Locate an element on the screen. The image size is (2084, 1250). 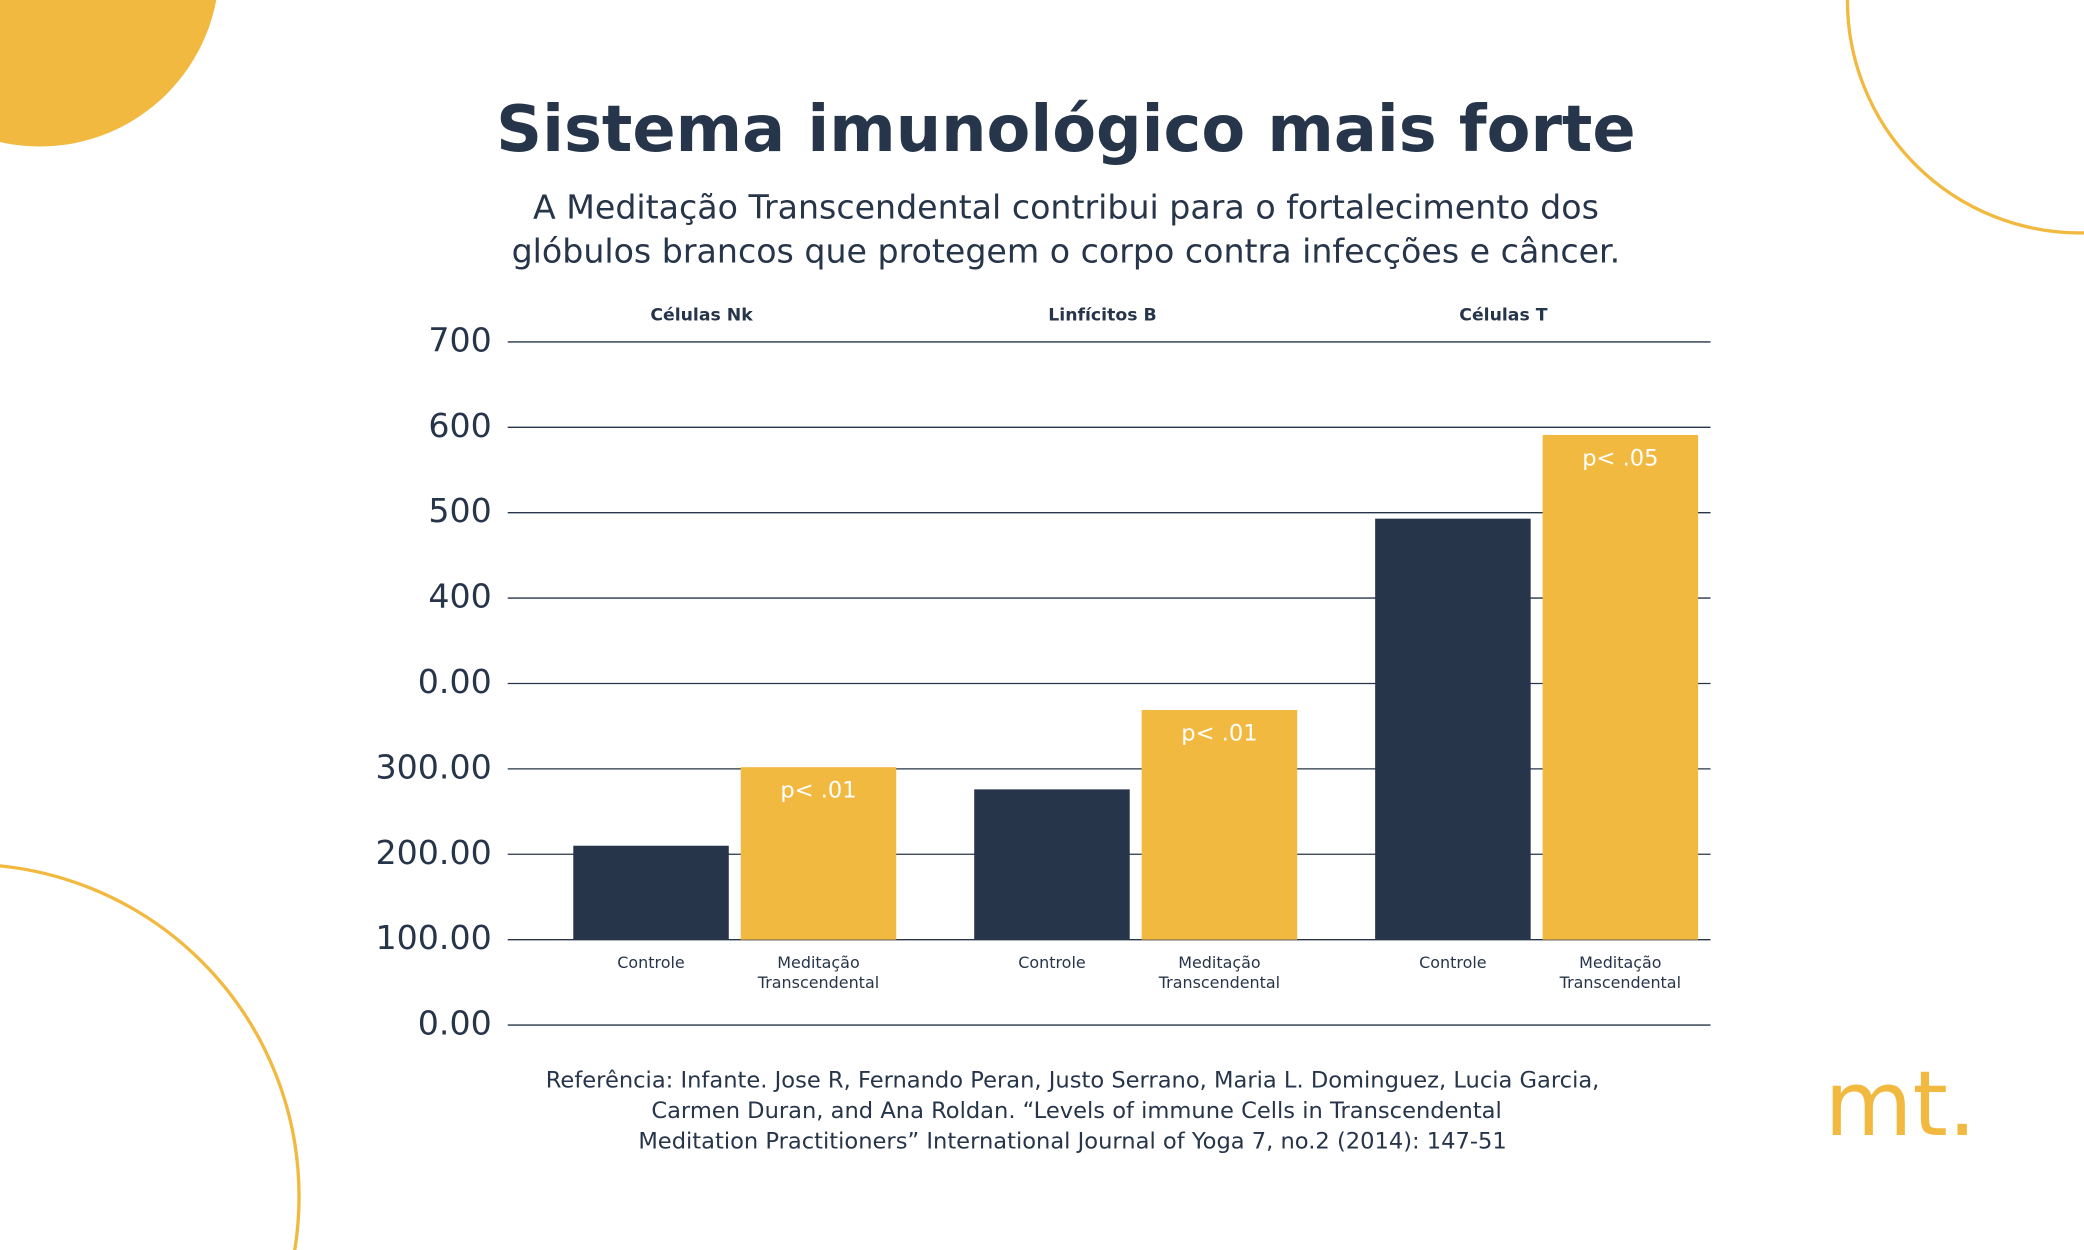
category-label: Células T is located at coordinates (1503, 315).